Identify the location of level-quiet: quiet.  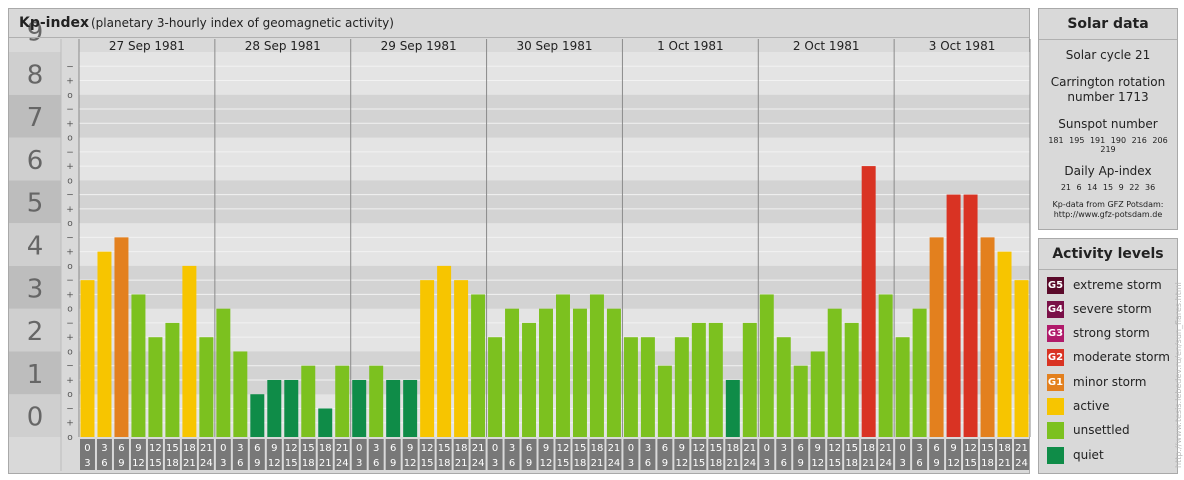
(1075, 455).